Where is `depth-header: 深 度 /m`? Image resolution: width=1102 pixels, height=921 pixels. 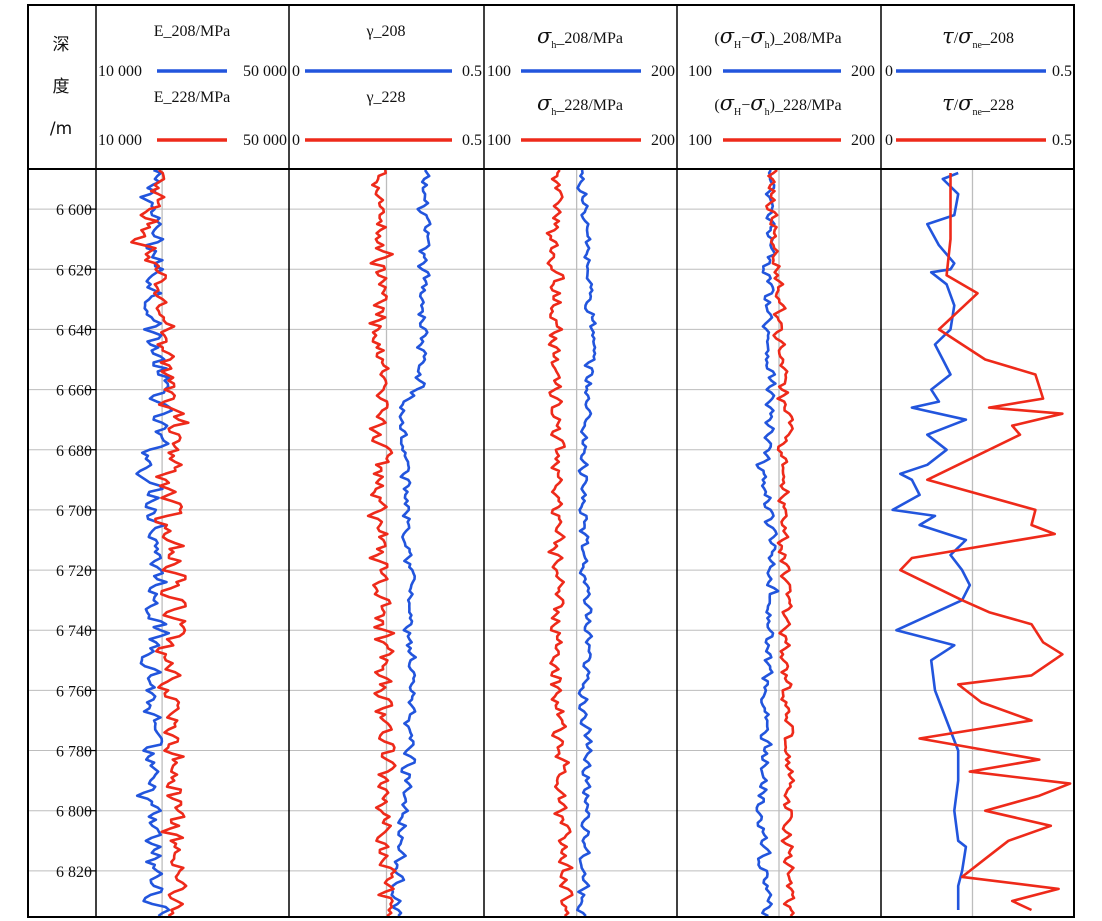 depth-header: 深 度 /m is located at coordinates (61, 87).